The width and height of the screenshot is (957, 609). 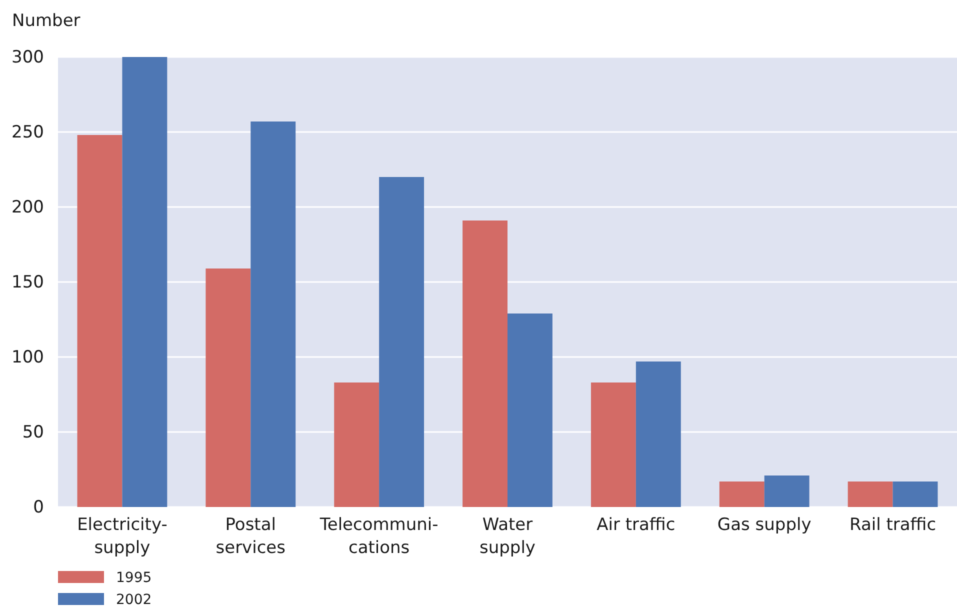 I want to click on y-tick-label: 50, so click(x=33, y=432).